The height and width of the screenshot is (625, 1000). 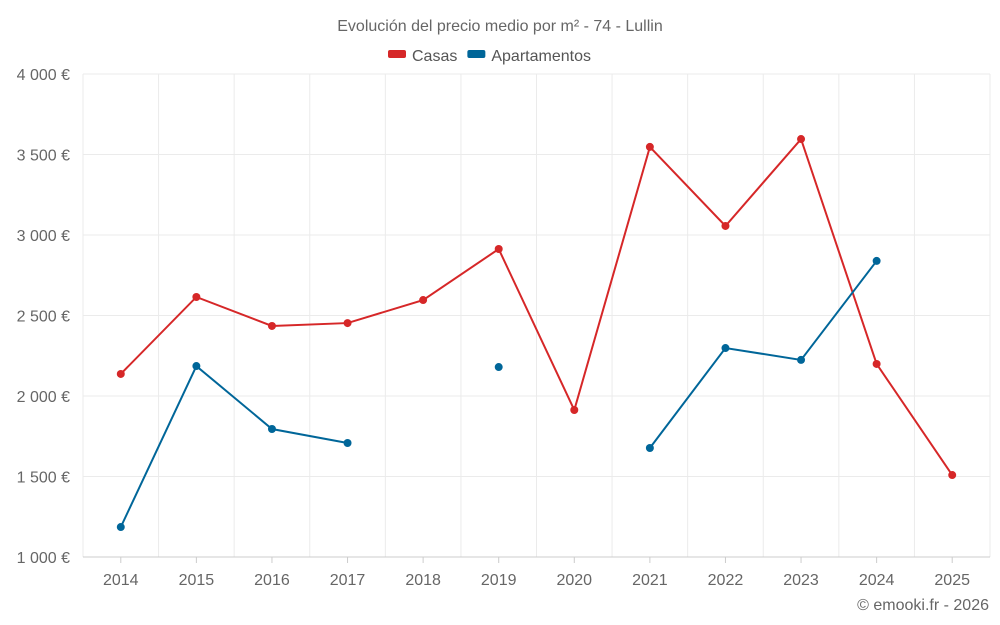 I want to click on legend-label: Apartamentos, so click(x=541, y=56).